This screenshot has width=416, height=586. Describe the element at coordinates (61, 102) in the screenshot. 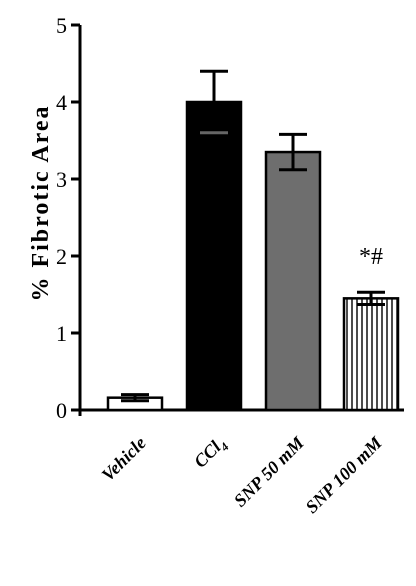

I see `y-tick-label: 4` at that location.